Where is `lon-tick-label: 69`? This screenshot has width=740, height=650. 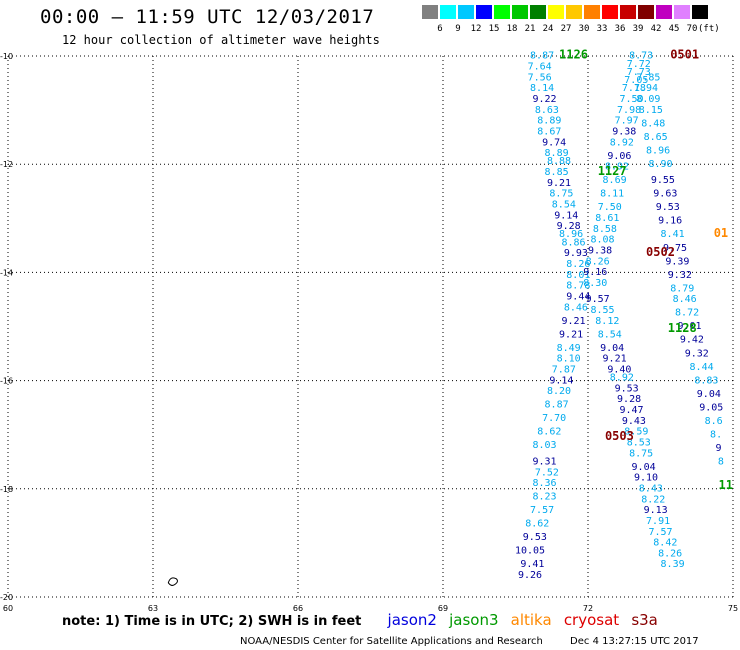 lon-tick-label: 69 is located at coordinates (443, 608).